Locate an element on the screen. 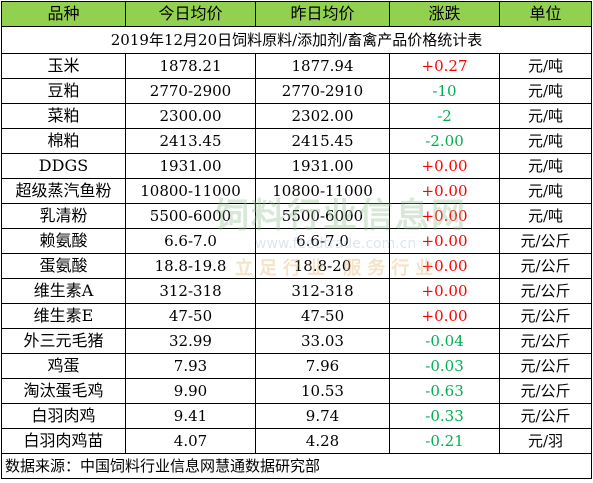  cell-yesterday-price: 2415.45 is located at coordinates (322, 141).